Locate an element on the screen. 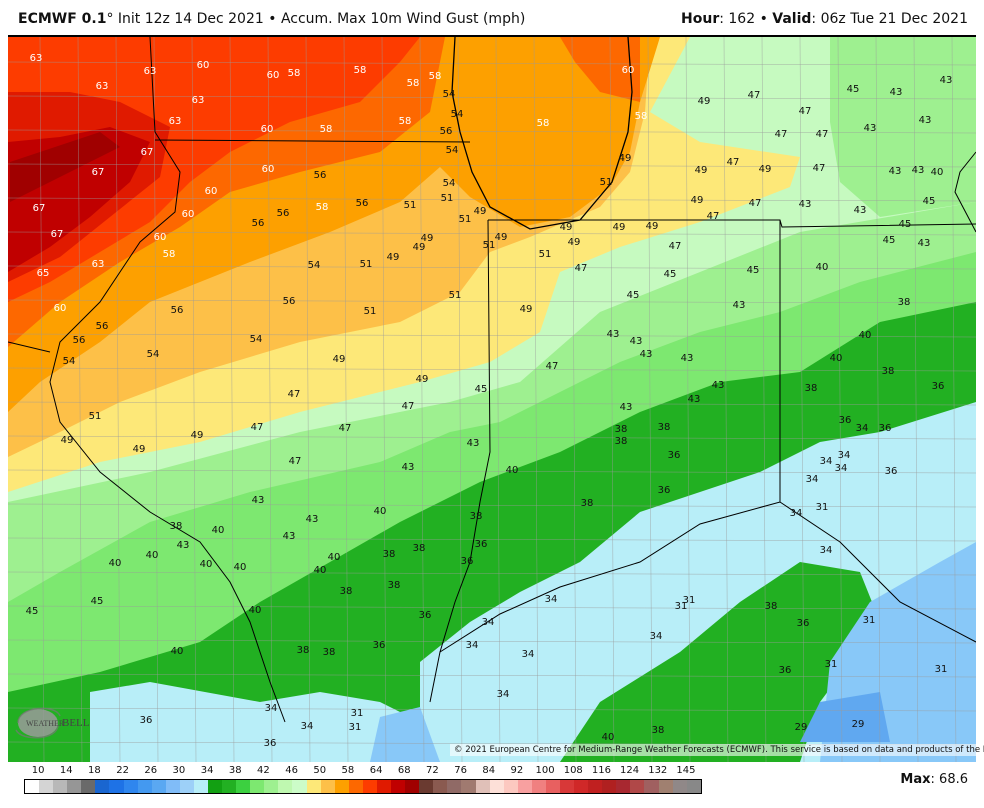 The height and width of the screenshot is (808, 984). max-number: : 68.6 is located at coordinates (949, 779).